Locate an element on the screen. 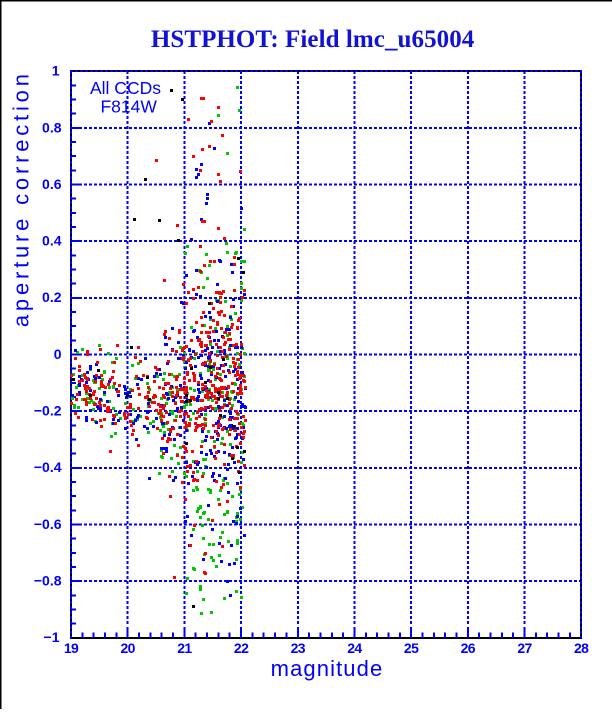  svg-text: 22 is located at coordinates (241, 648).